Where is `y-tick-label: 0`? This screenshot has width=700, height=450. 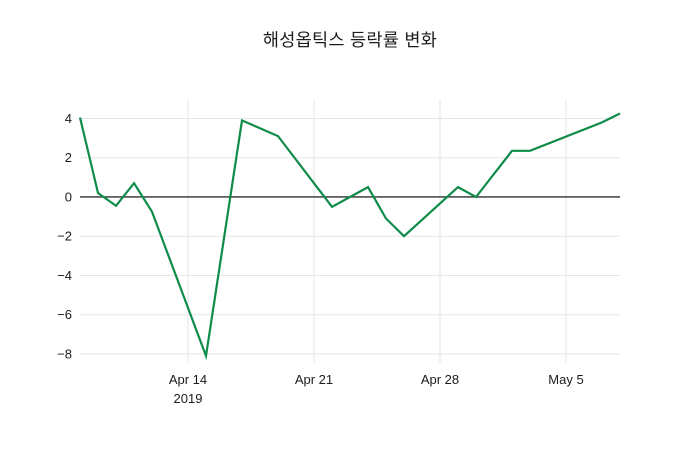 y-tick-label: 0 is located at coordinates (68, 196).